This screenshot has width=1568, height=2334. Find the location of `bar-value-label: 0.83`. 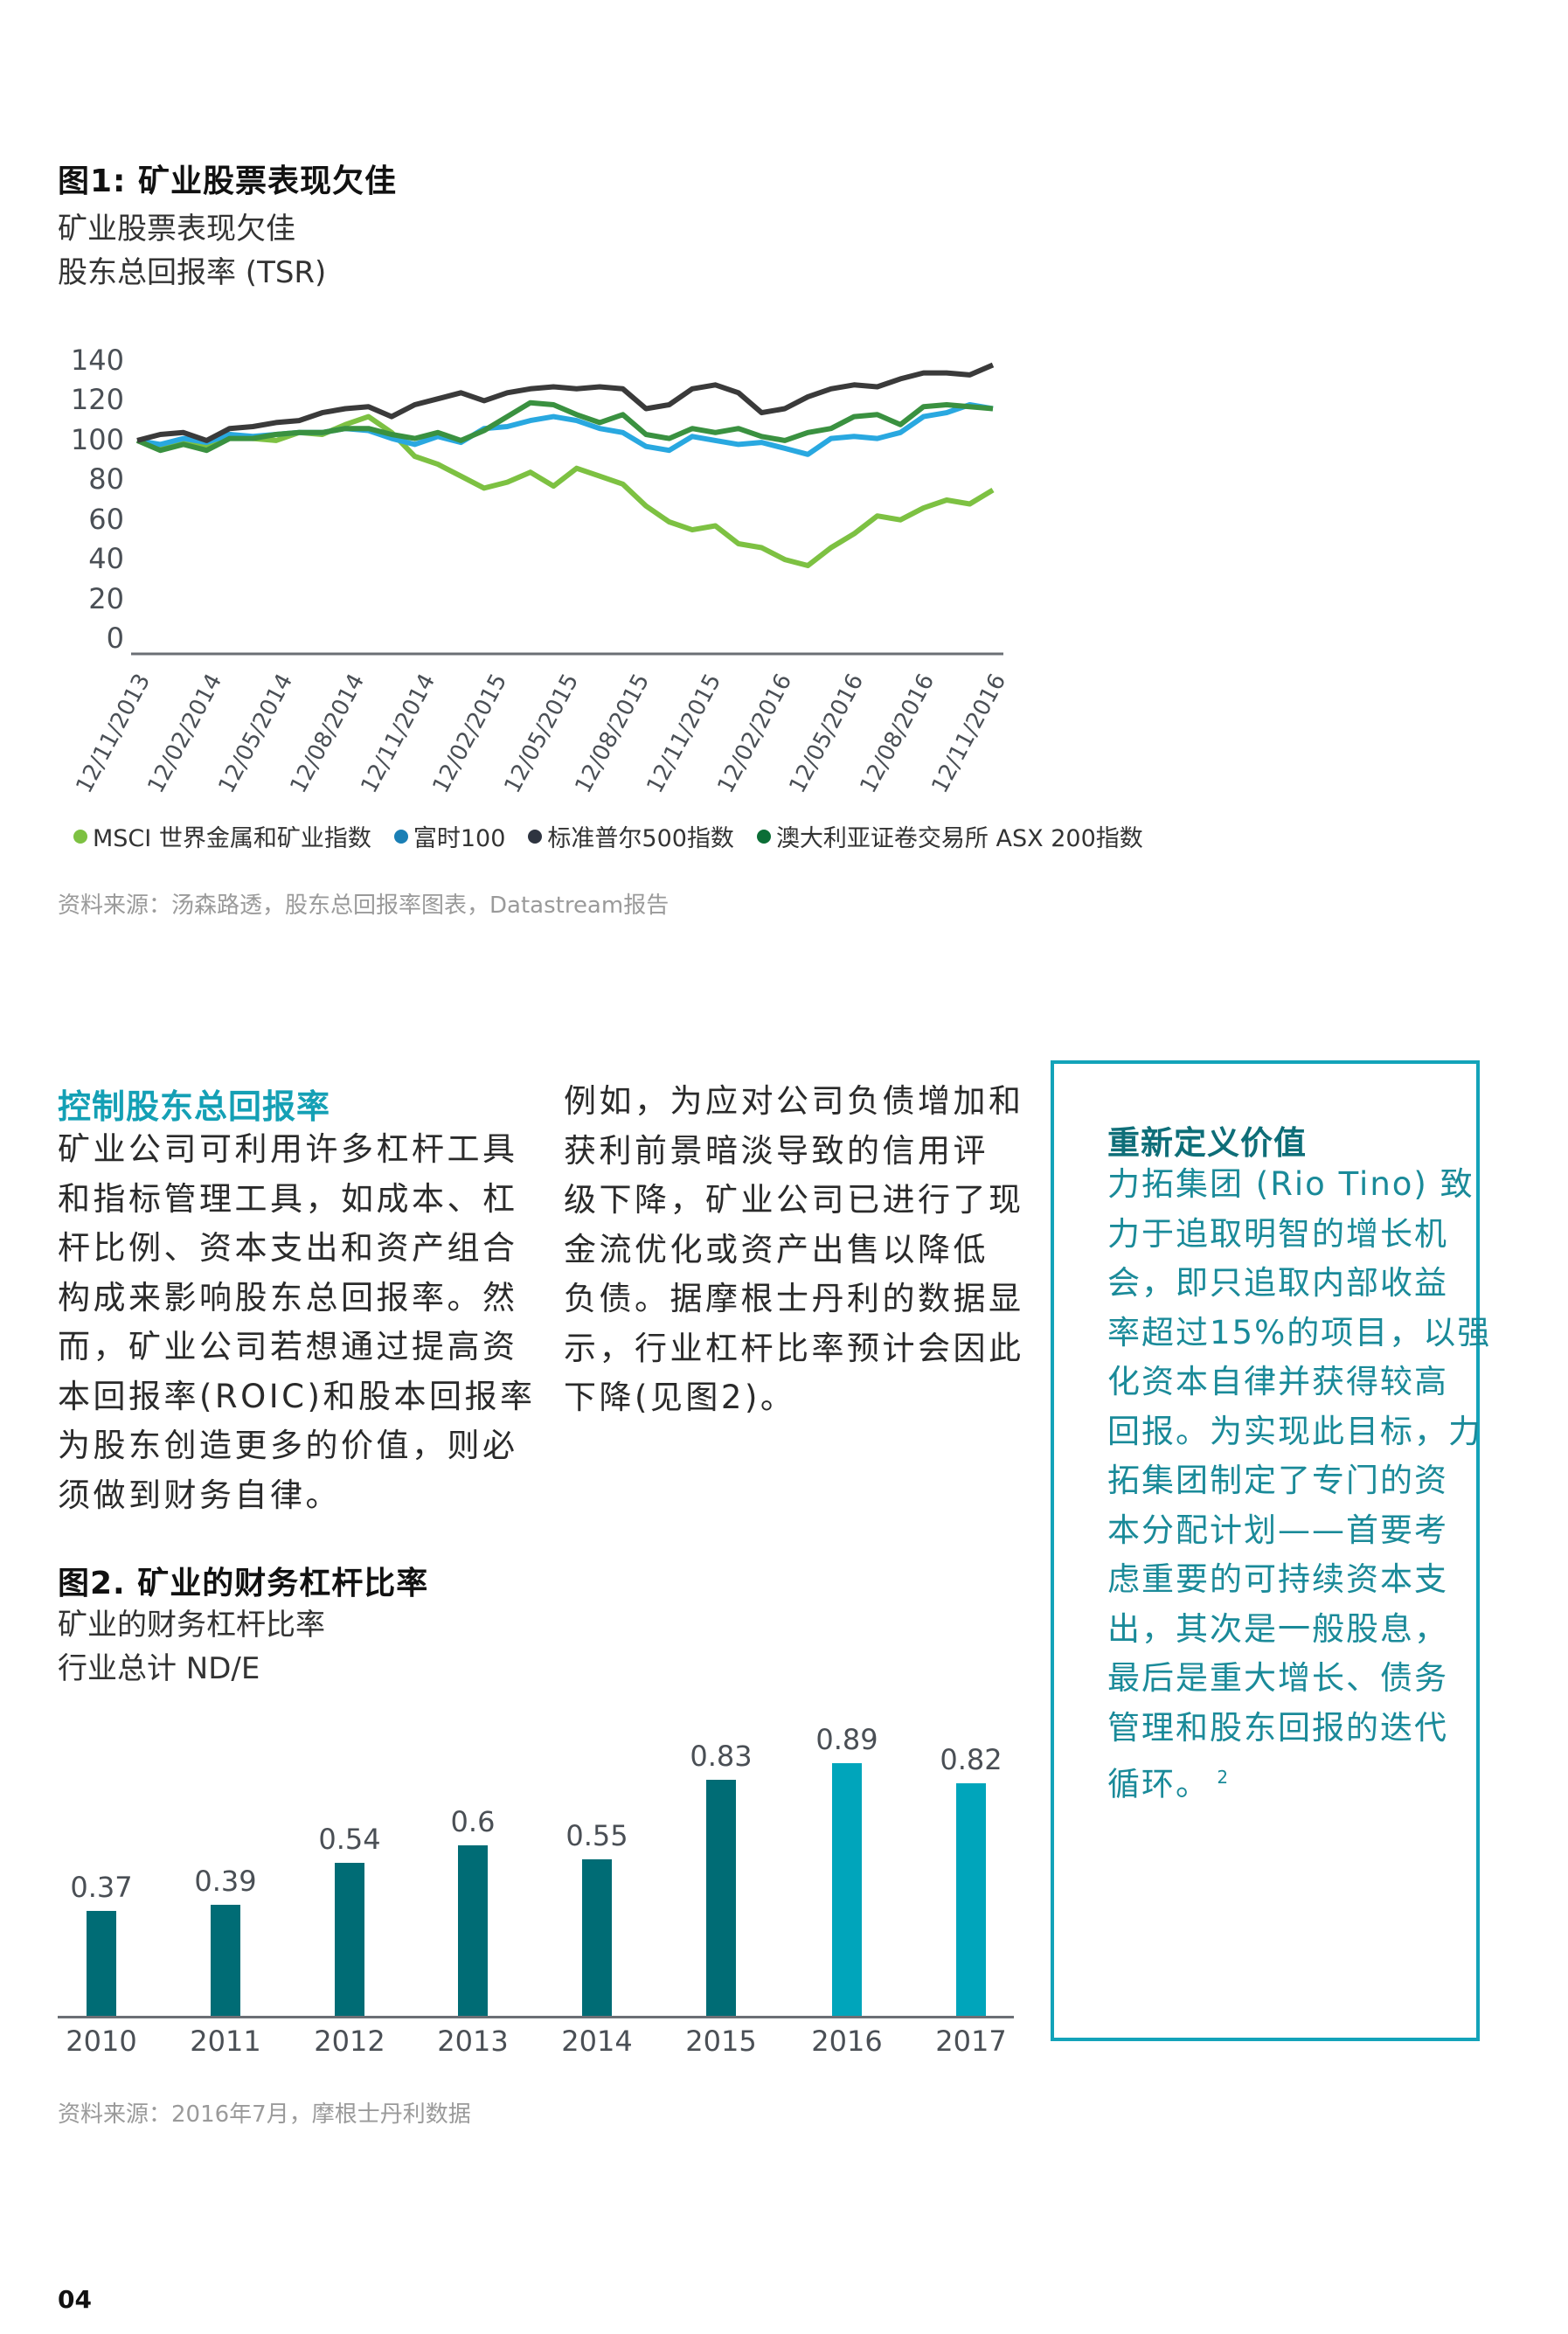

bar-value-label: 0.83 is located at coordinates (722, 1757).